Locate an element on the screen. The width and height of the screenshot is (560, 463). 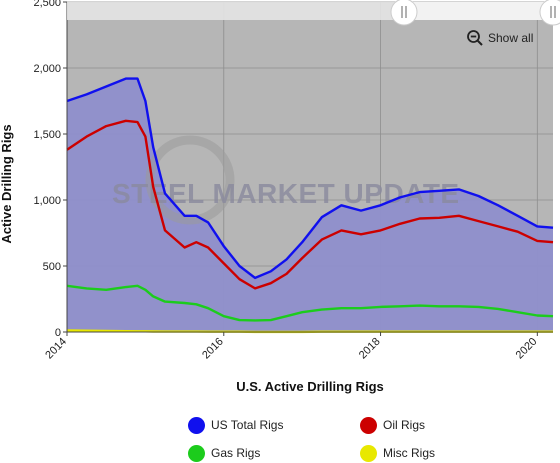
show-all-button: Show all is located at coordinates (499, 38).